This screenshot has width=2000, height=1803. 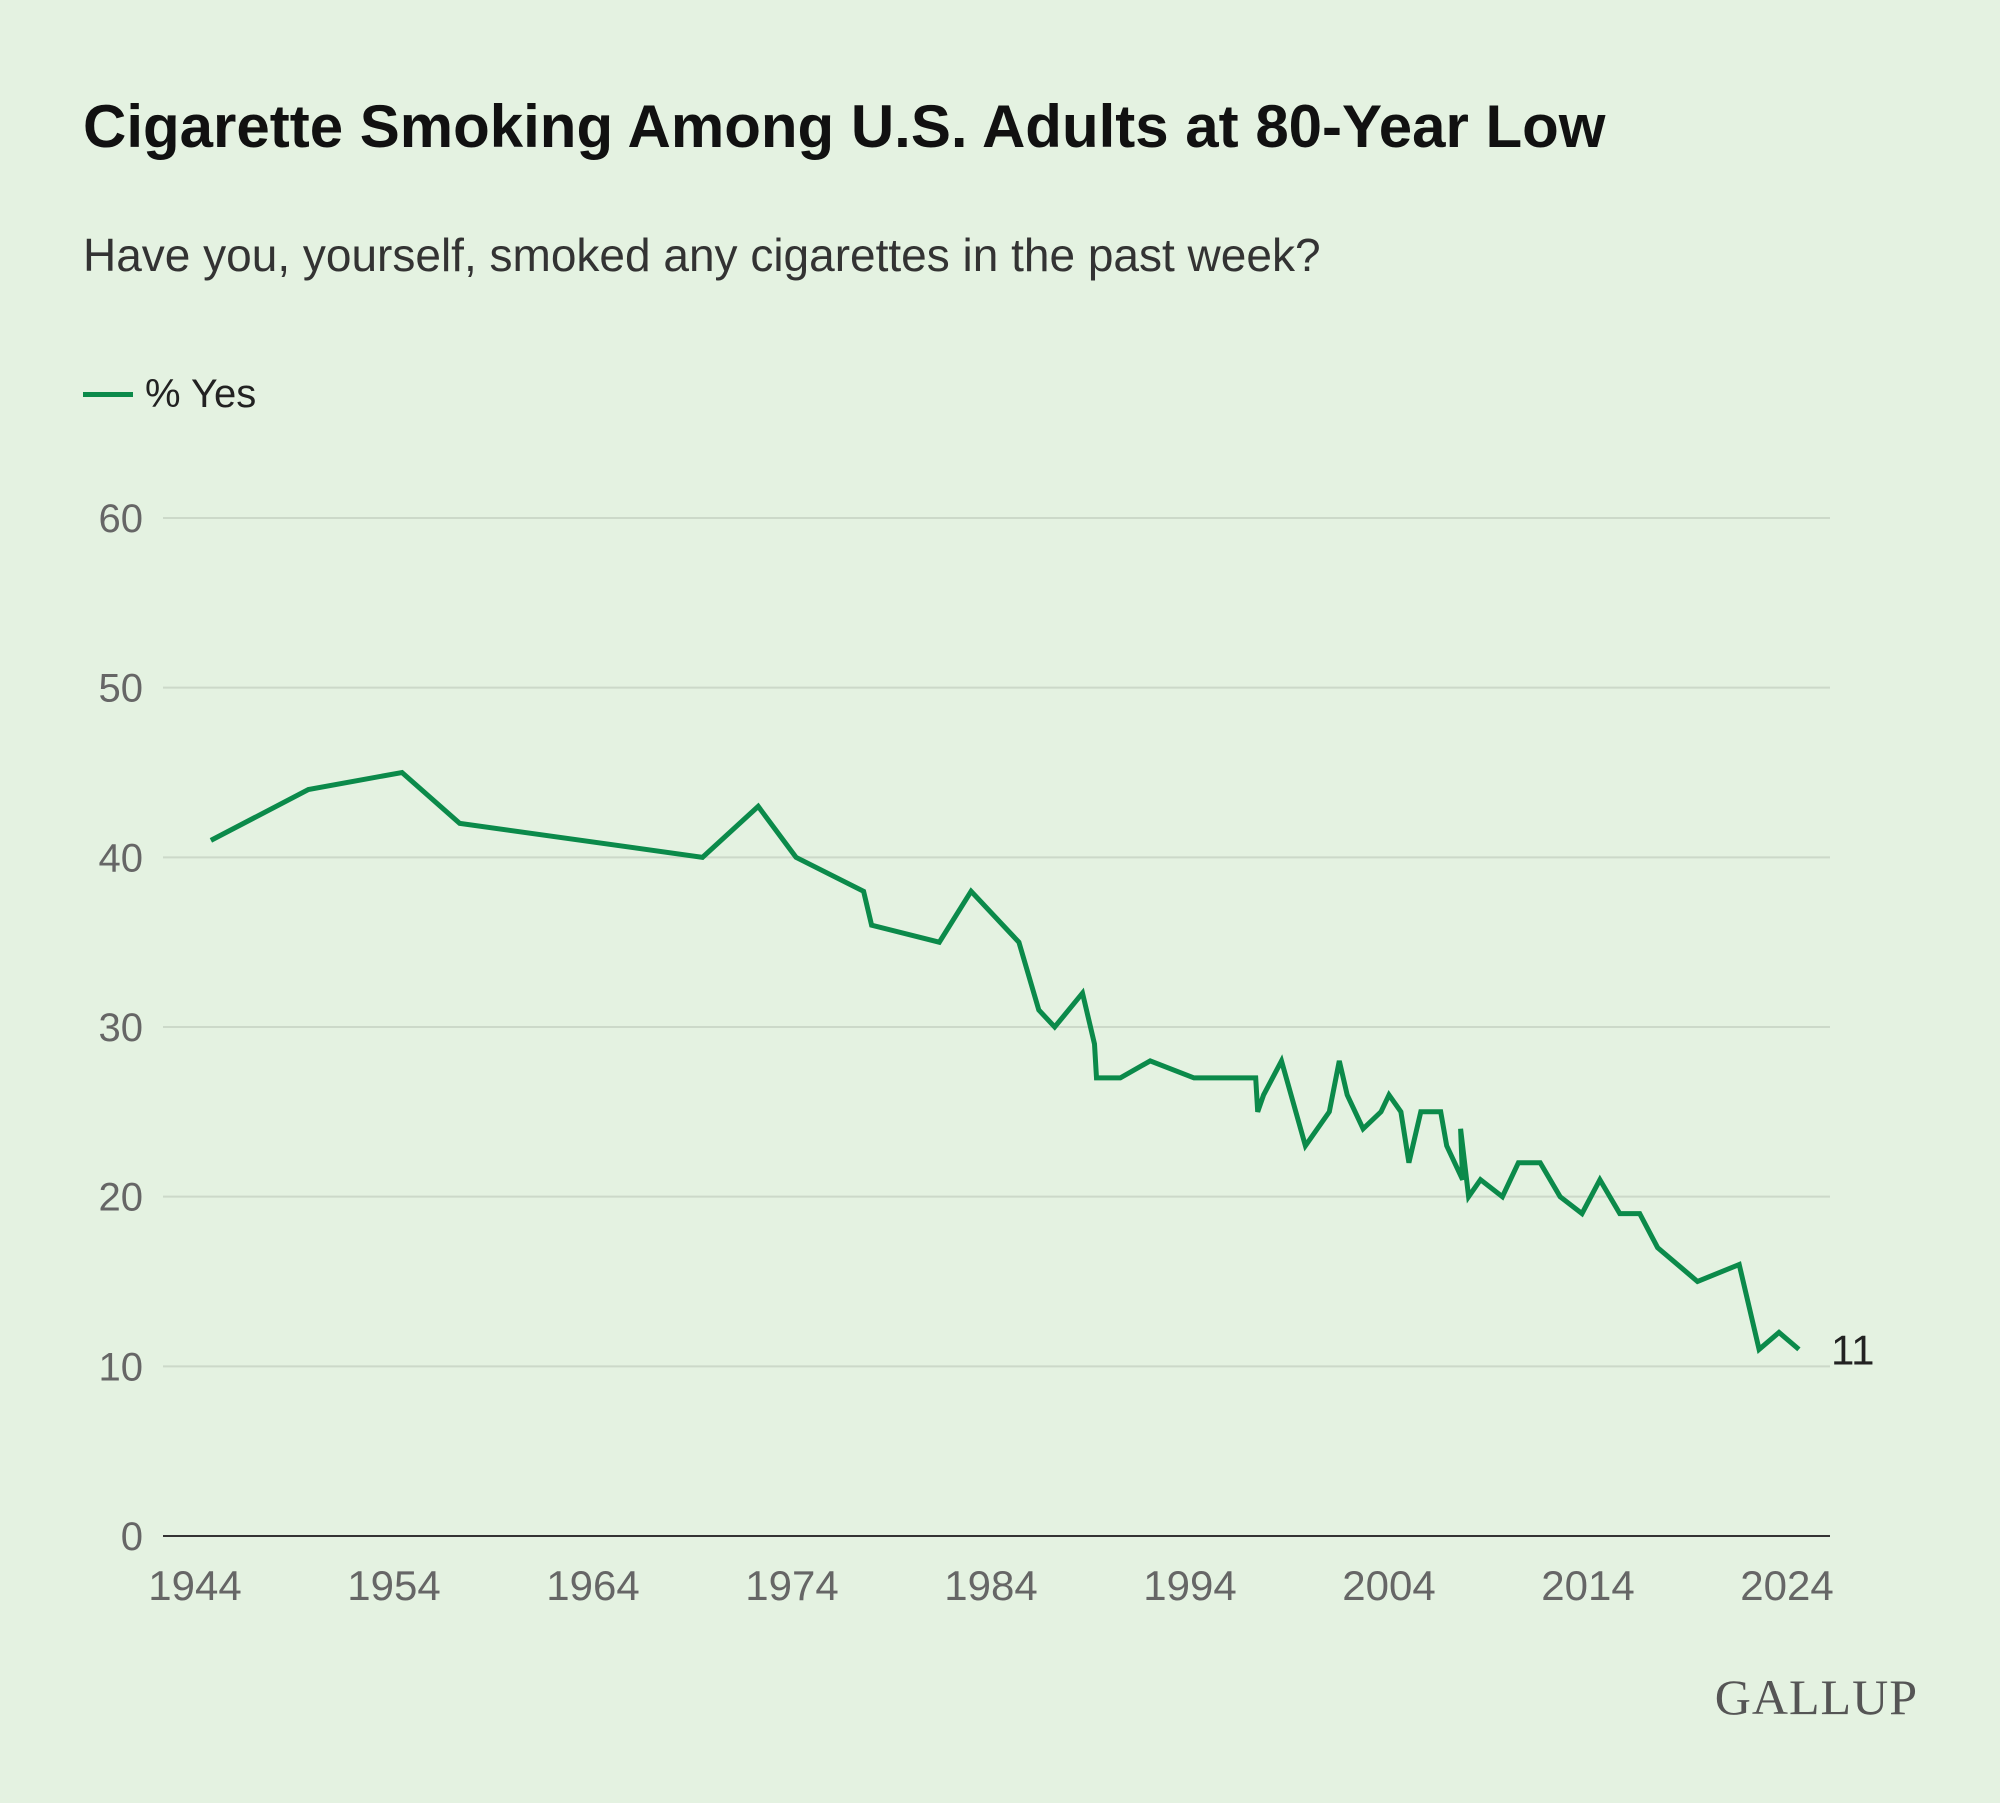 I want to click on y-tick-label: 60, so click(x=121, y=519).